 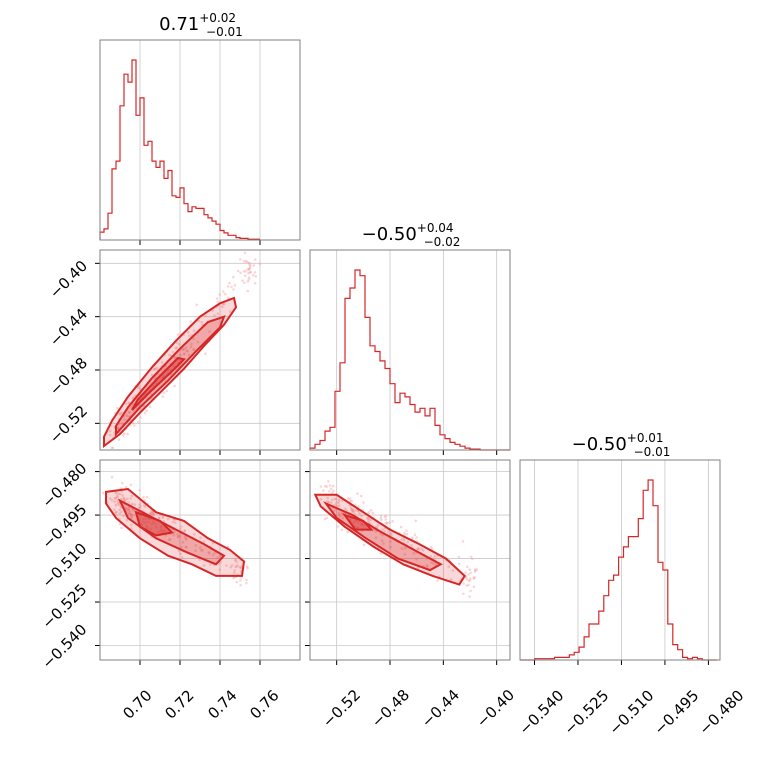 I want to click on tick-label-x0-3: 0.76, so click(x=264, y=704).